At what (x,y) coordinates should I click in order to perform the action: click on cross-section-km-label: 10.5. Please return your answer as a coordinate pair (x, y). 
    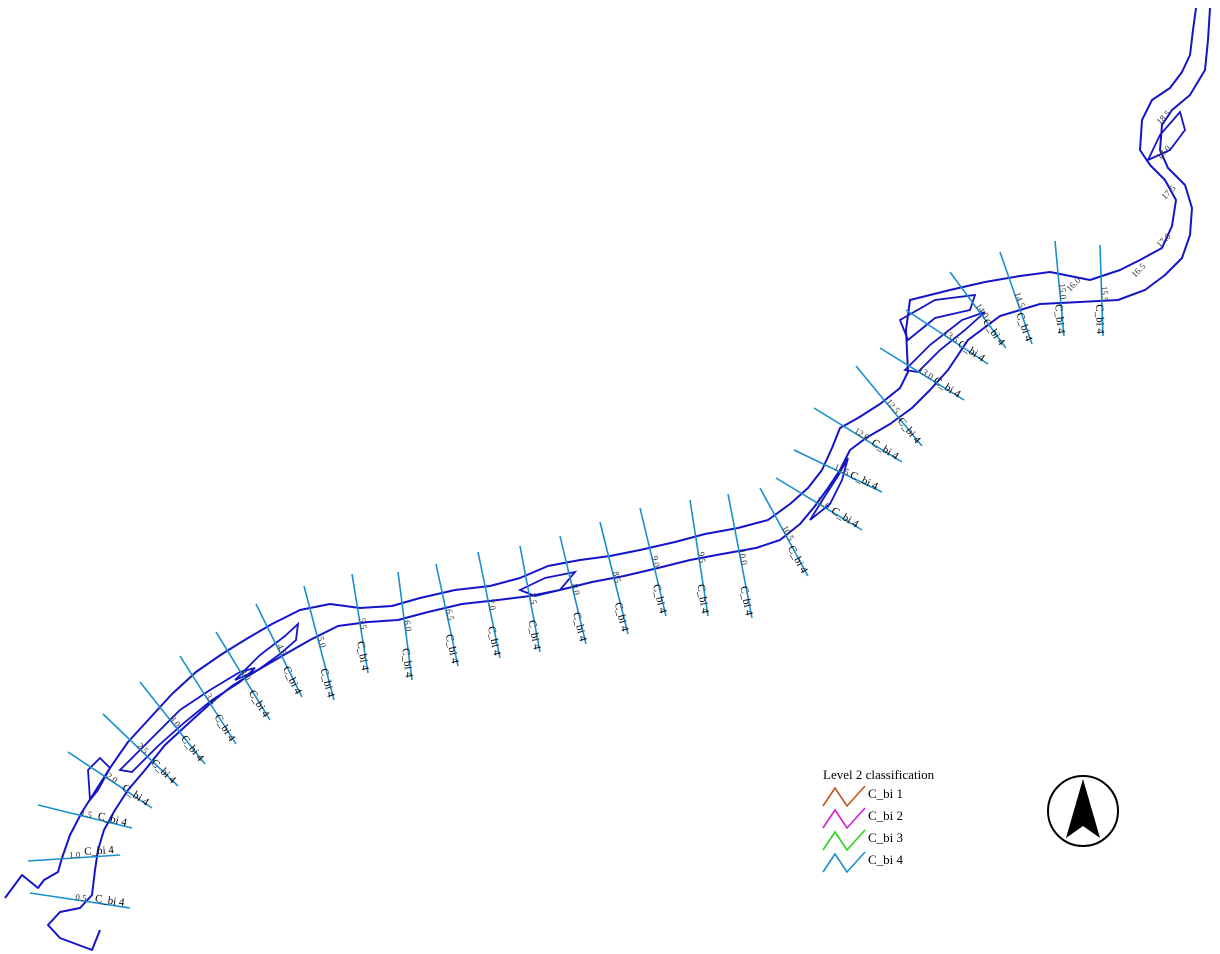
    Looking at the image, I should click on (788, 533).